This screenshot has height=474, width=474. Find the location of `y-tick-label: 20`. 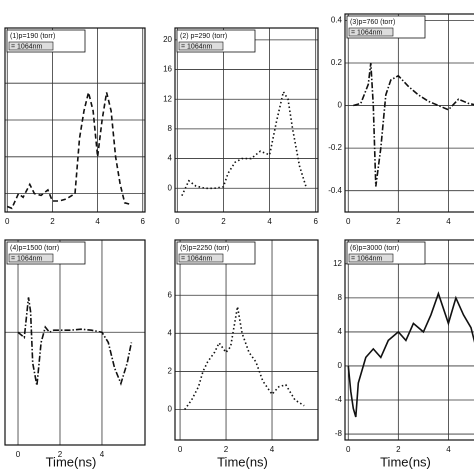

y-tick-label: 20 is located at coordinates (167, 39).